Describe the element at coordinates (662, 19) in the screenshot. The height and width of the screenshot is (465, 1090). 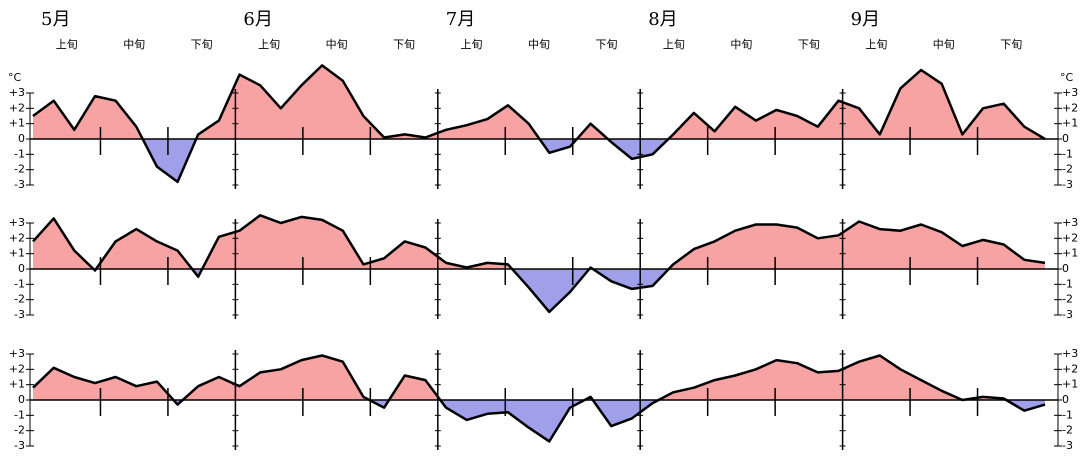
I see `month-label: 8月` at that location.